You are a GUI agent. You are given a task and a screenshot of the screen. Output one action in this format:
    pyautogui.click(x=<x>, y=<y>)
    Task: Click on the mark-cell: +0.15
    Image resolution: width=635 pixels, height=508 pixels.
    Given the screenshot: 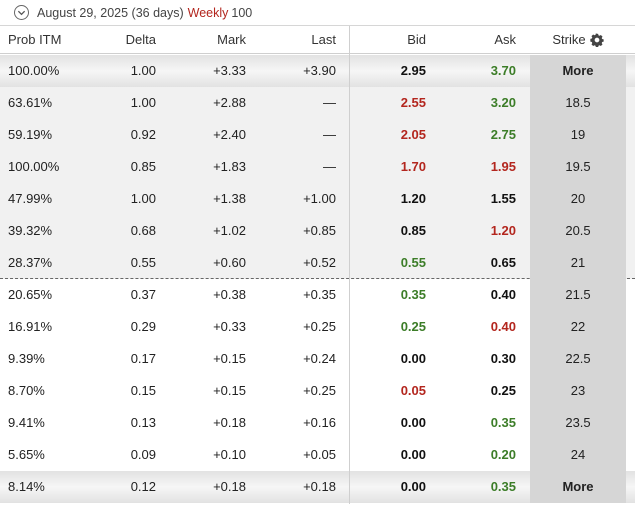 What is the action you would take?
    pyautogui.click(x=229, y=358)
    